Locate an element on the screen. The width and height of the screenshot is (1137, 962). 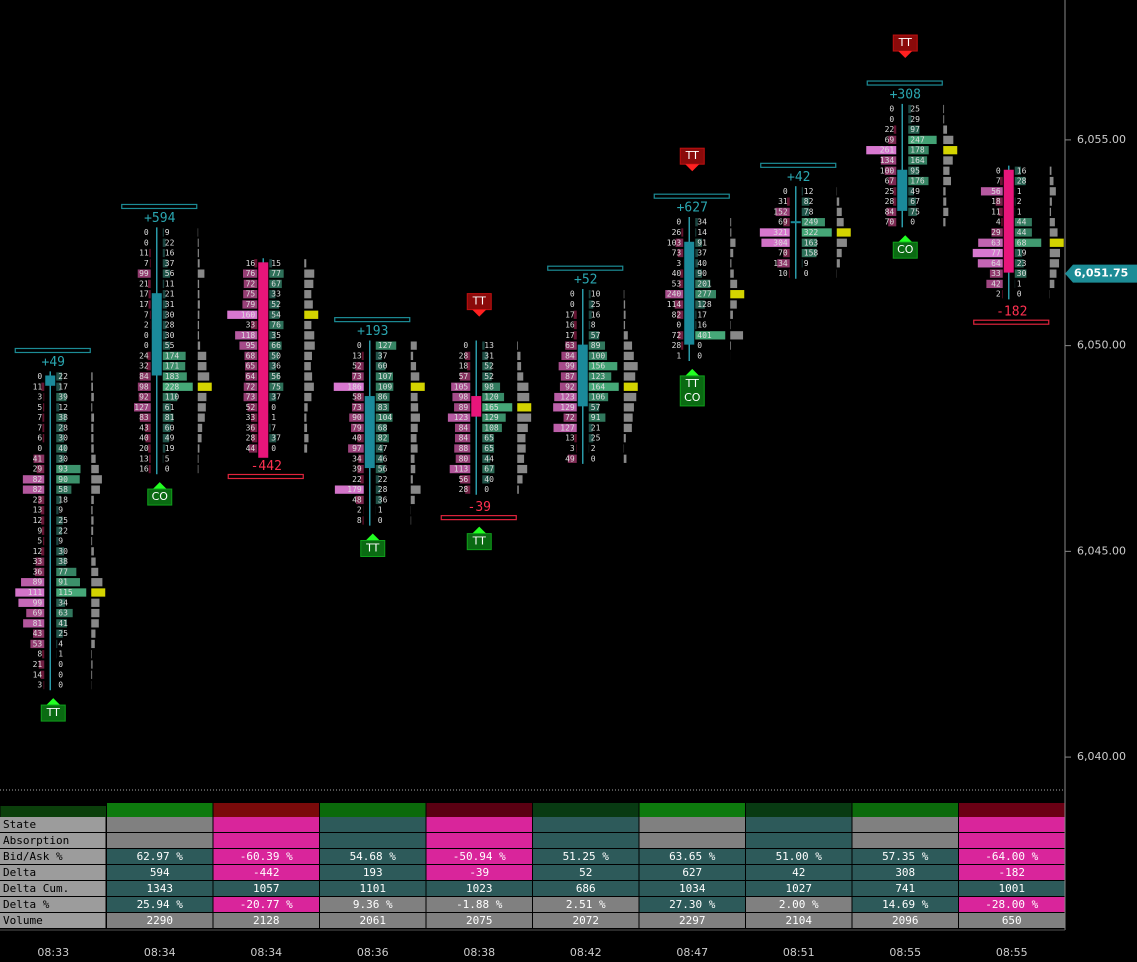
ask-value: 40 is located at coordinates (702, 263).